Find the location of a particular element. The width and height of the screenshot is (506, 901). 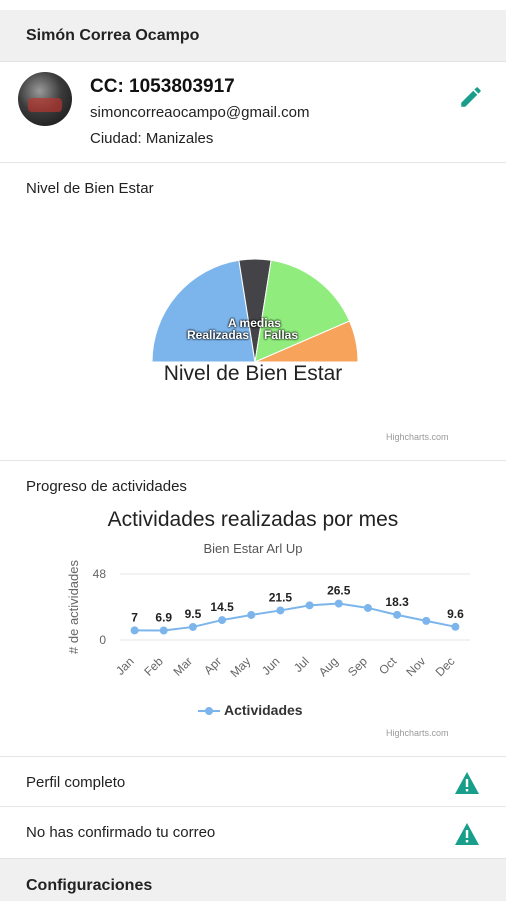

x-tick-label: Feb is located at coordinates (153, 666).